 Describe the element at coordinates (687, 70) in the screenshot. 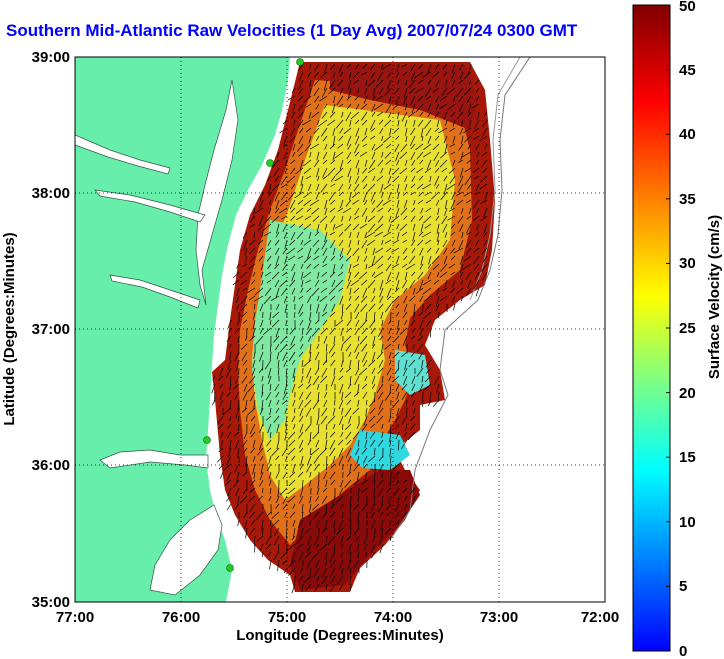

I see `colorbar-tick-label: 45` at that location.